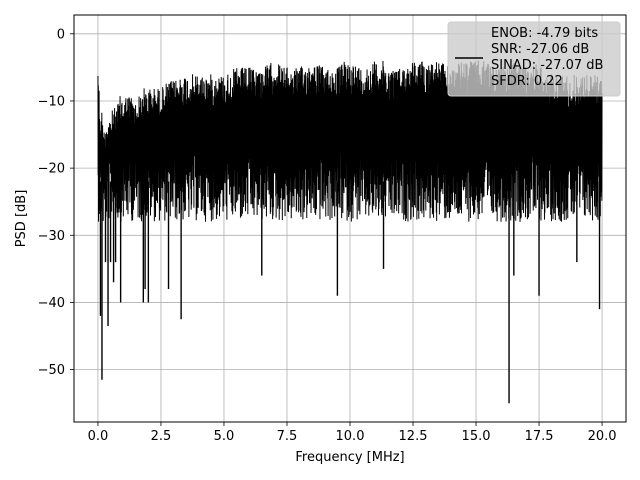  What do you see at coordinates (350, 436) in the screenshot?
I see `x-tick-label: 10.0` at bounding box center [350, 436].